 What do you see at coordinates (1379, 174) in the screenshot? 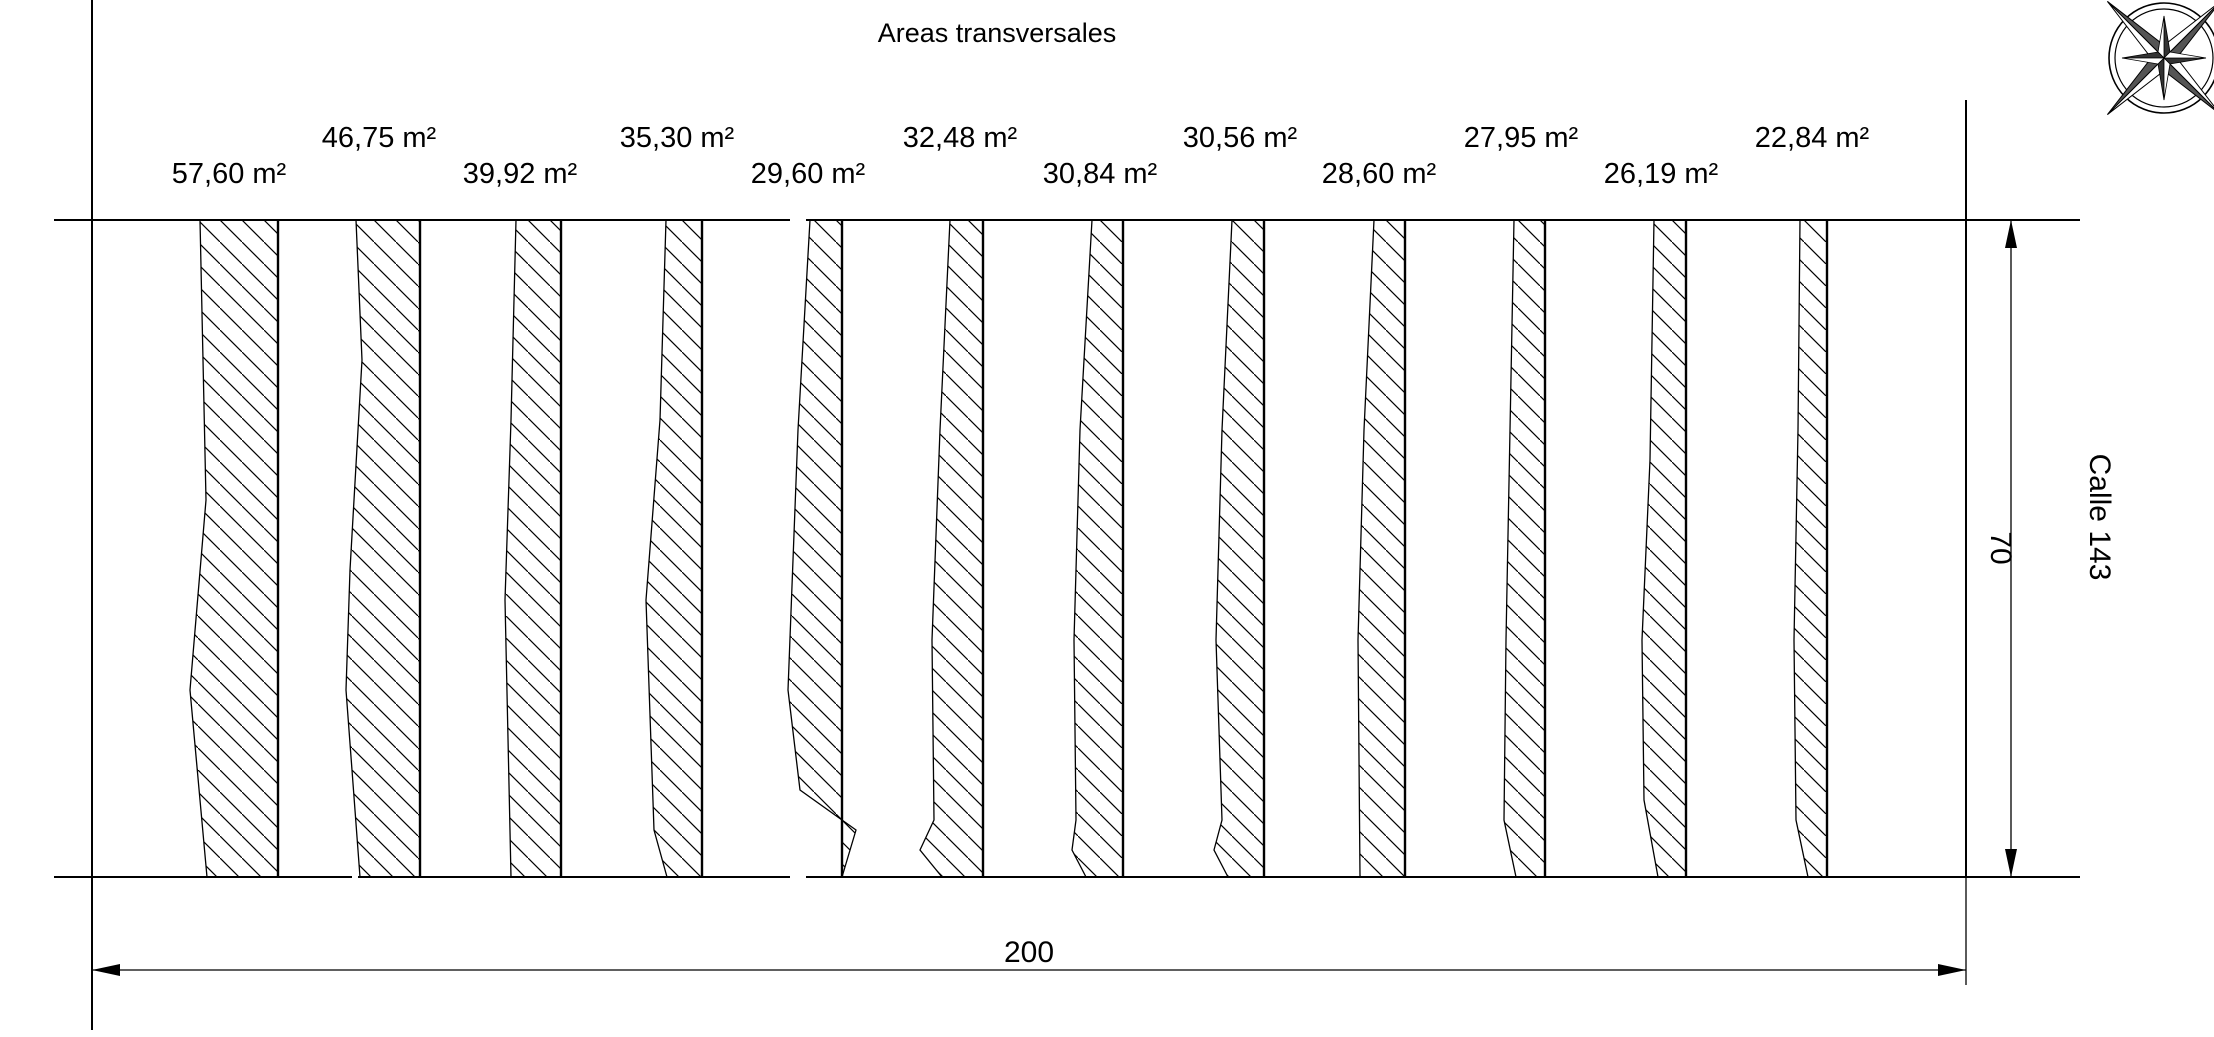
I see `area-label-9: 28,60 m²` at bounding box center [1379, 174].